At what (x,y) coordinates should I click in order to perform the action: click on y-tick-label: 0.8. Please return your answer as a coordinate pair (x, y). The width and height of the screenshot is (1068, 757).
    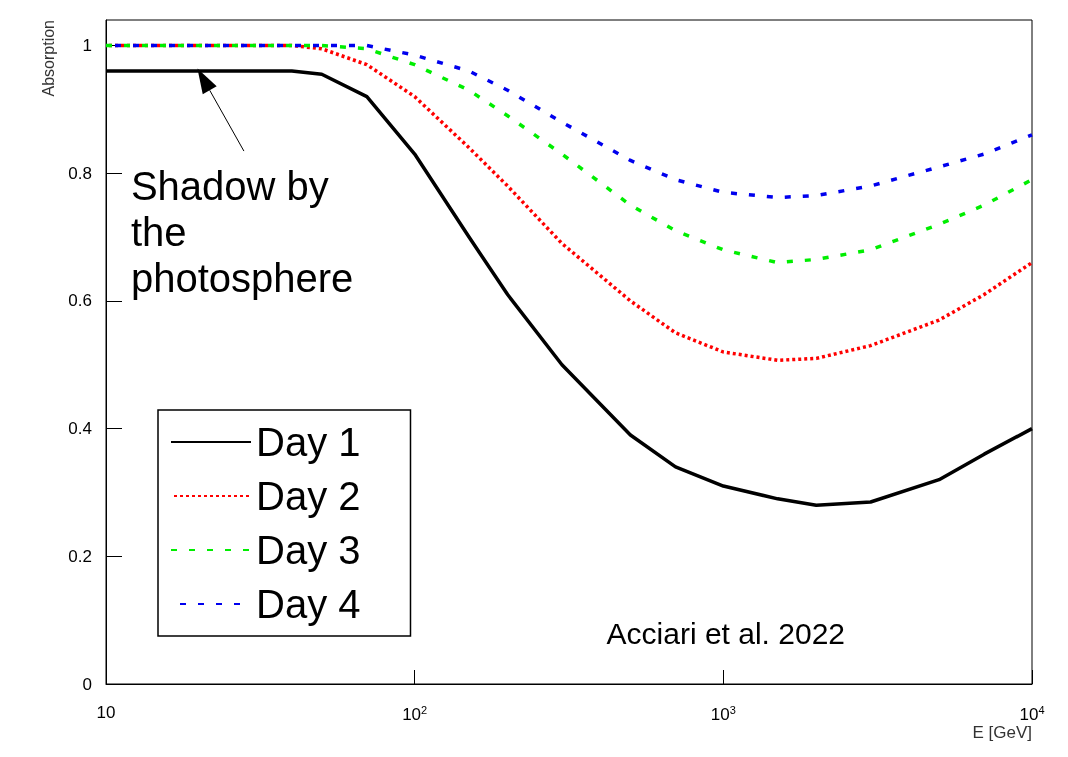
    Looking at the image, I should click on (80, 173).